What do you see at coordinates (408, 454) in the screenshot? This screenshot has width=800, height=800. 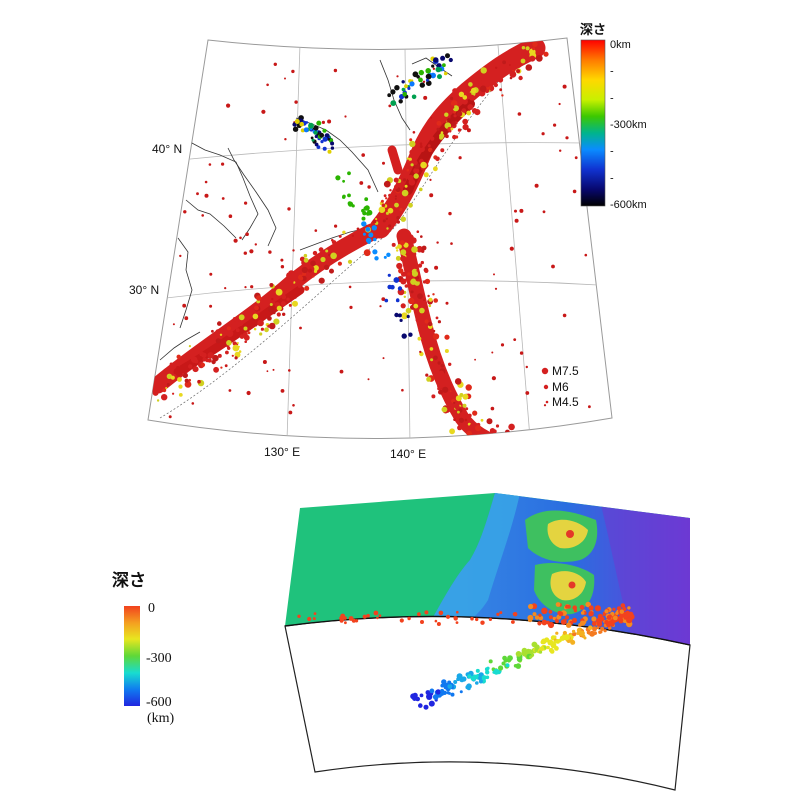 I see `lon-140-label: 140° E` at bounding box center [408, 454].